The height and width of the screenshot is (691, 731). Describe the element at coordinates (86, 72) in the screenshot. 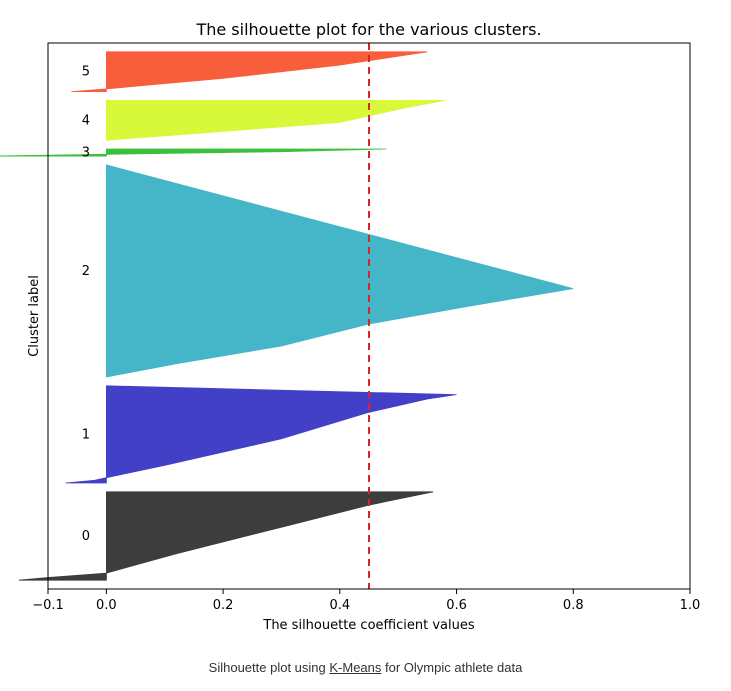

I see `cluster-label-5: 5` at that location.